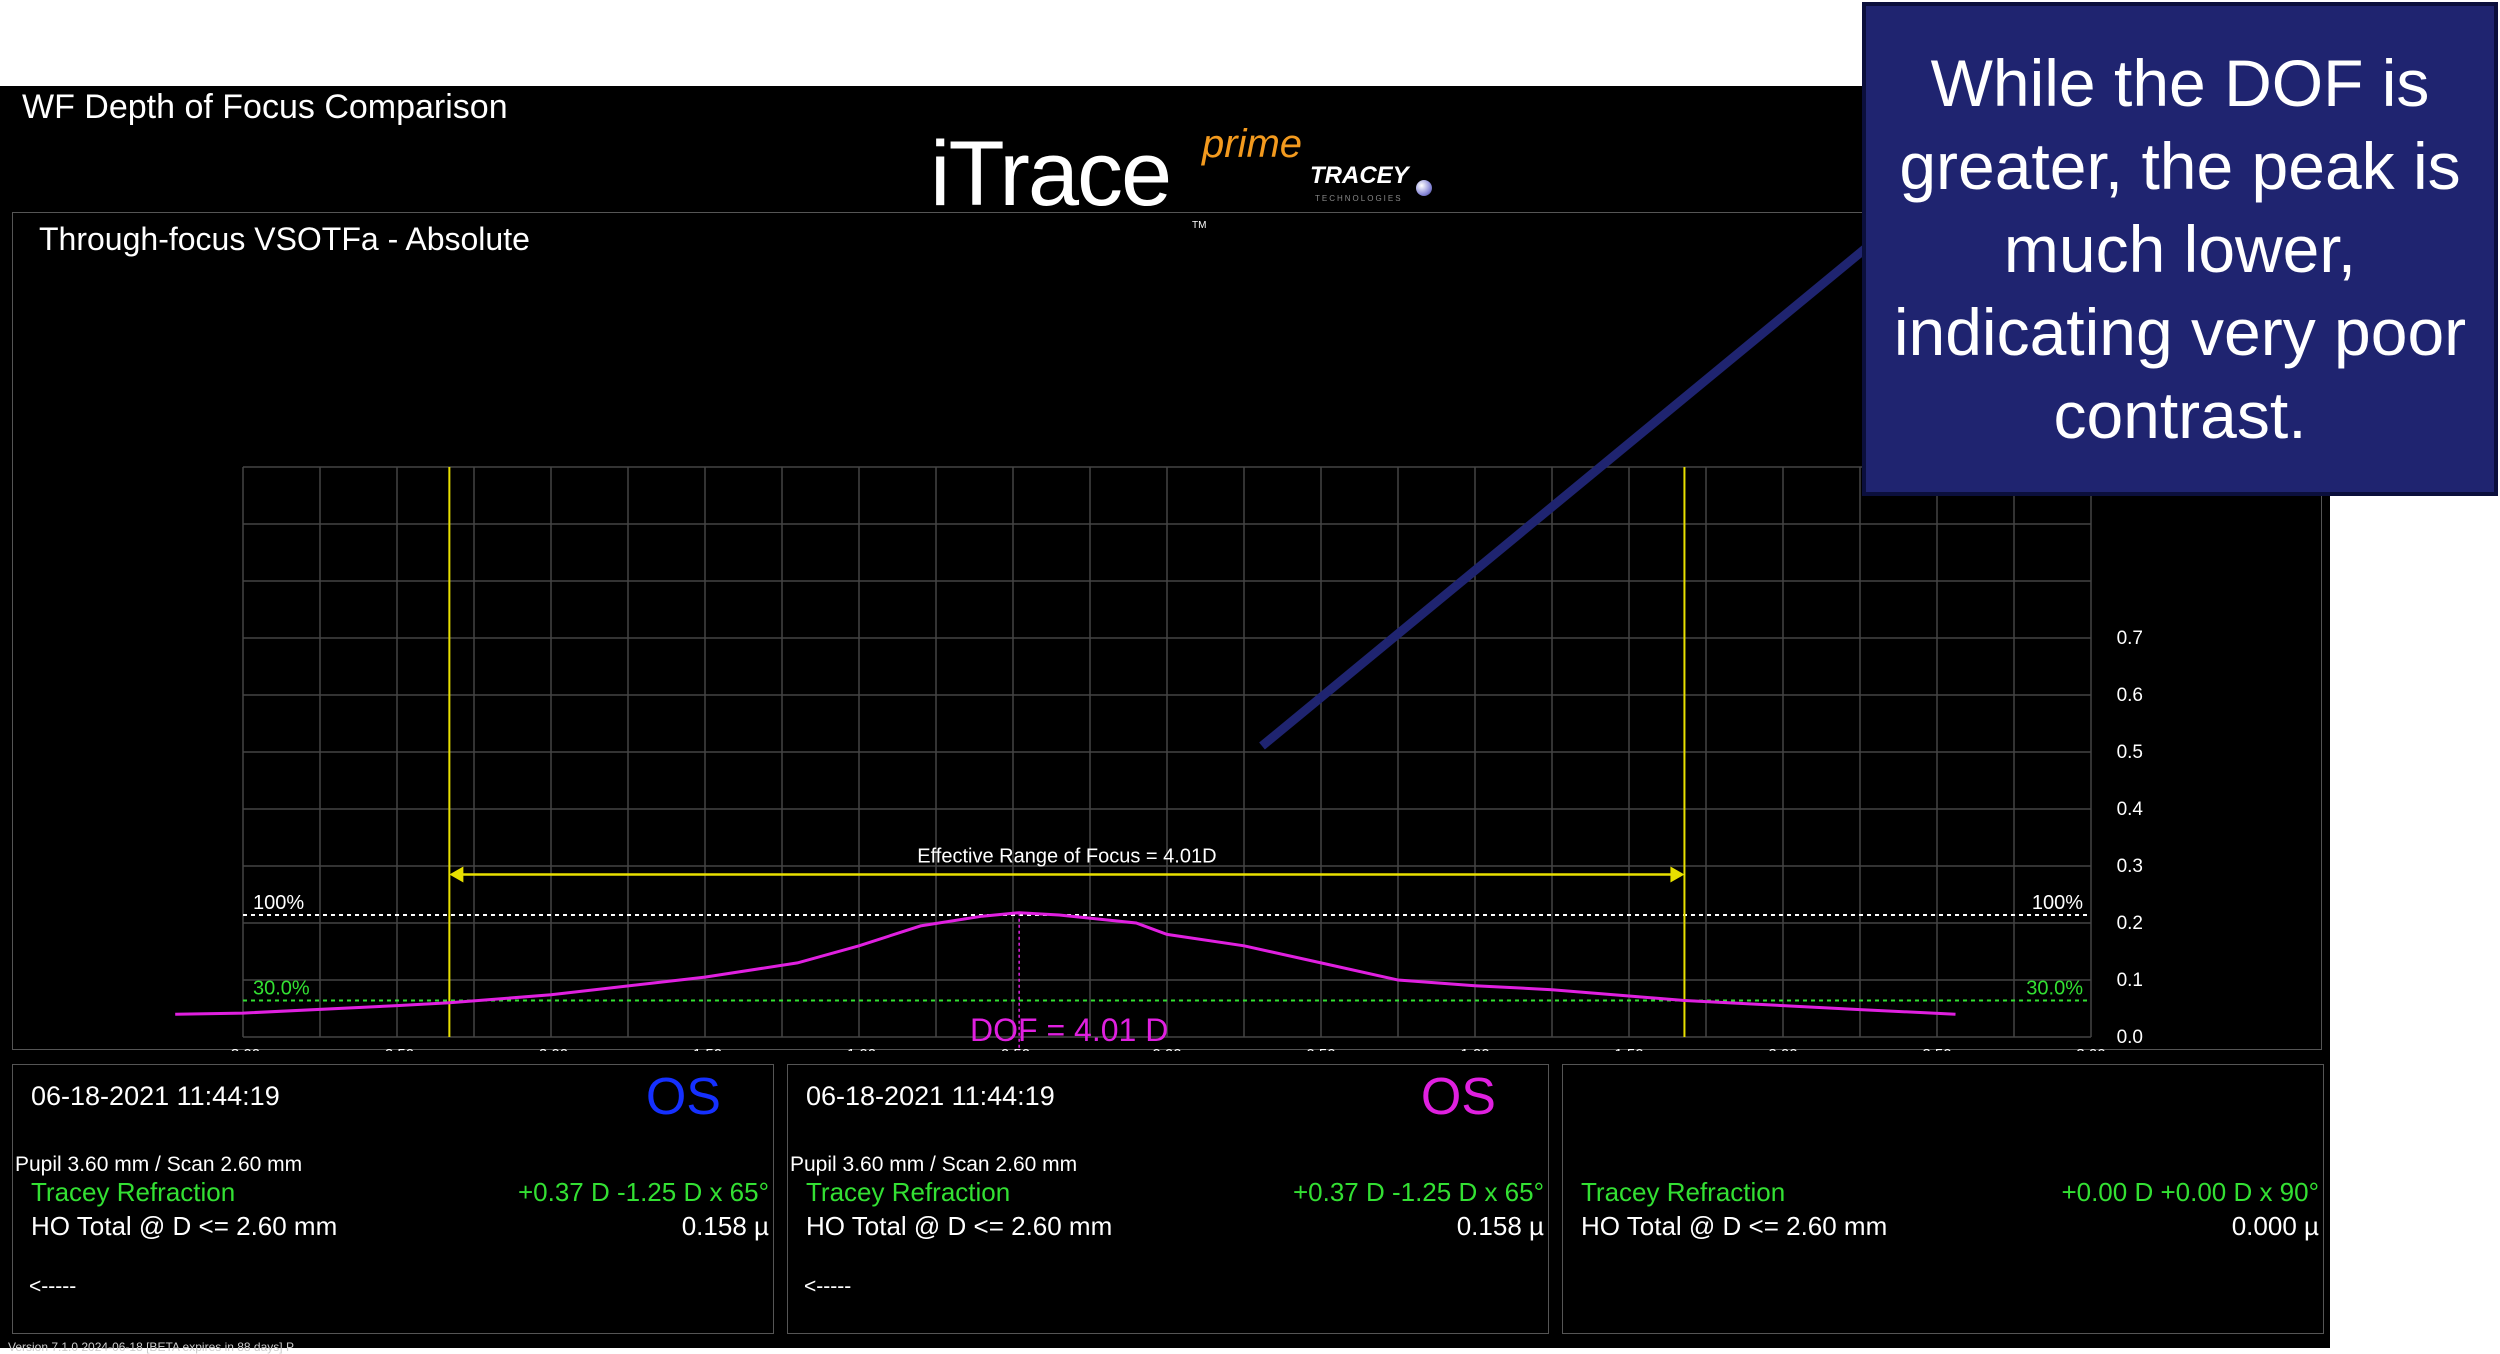 This screenshot has height=1354, width=2500. What do you see at coordinates (1199, 225) in the screenshot?
I see `logo-tm: TM` at bounding box center [1199, 225].